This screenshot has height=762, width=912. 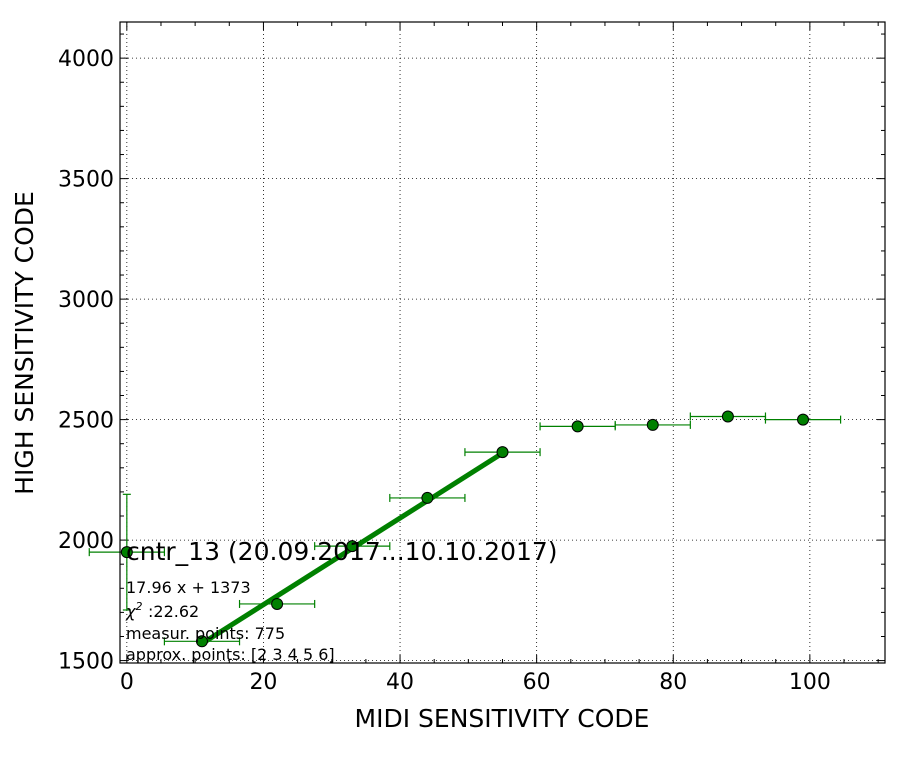 I want to click on annotation-approx-points: approx. points: [2 3 4 5 6], so click(x=230, y=654).